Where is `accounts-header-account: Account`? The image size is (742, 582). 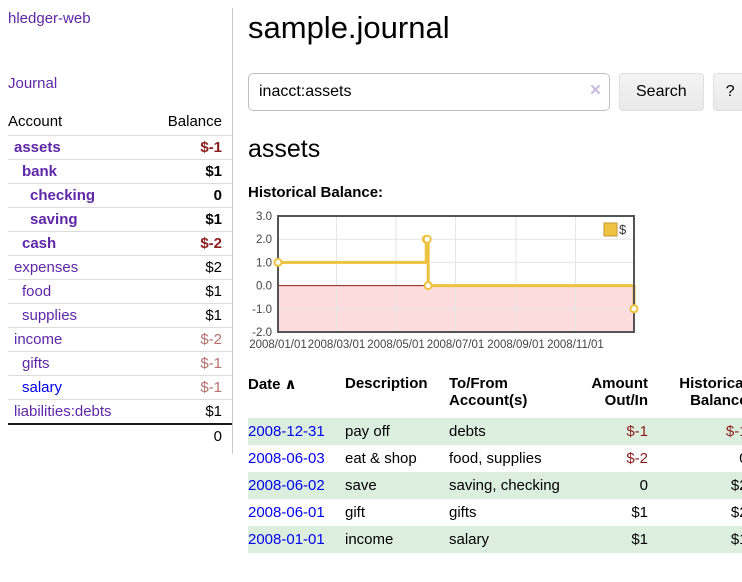 accounts-header-account: Account is located at coordinates (35, 121).